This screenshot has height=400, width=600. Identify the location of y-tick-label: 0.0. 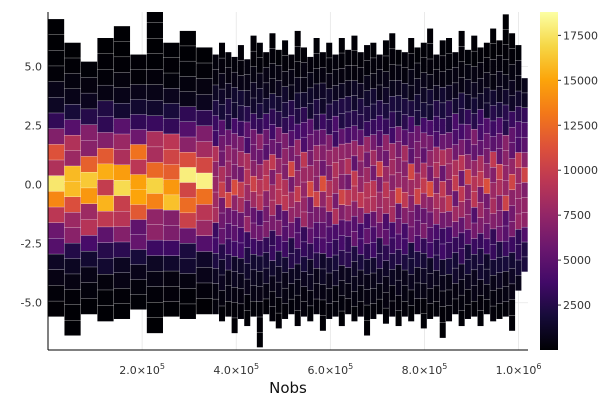
(34, 185).